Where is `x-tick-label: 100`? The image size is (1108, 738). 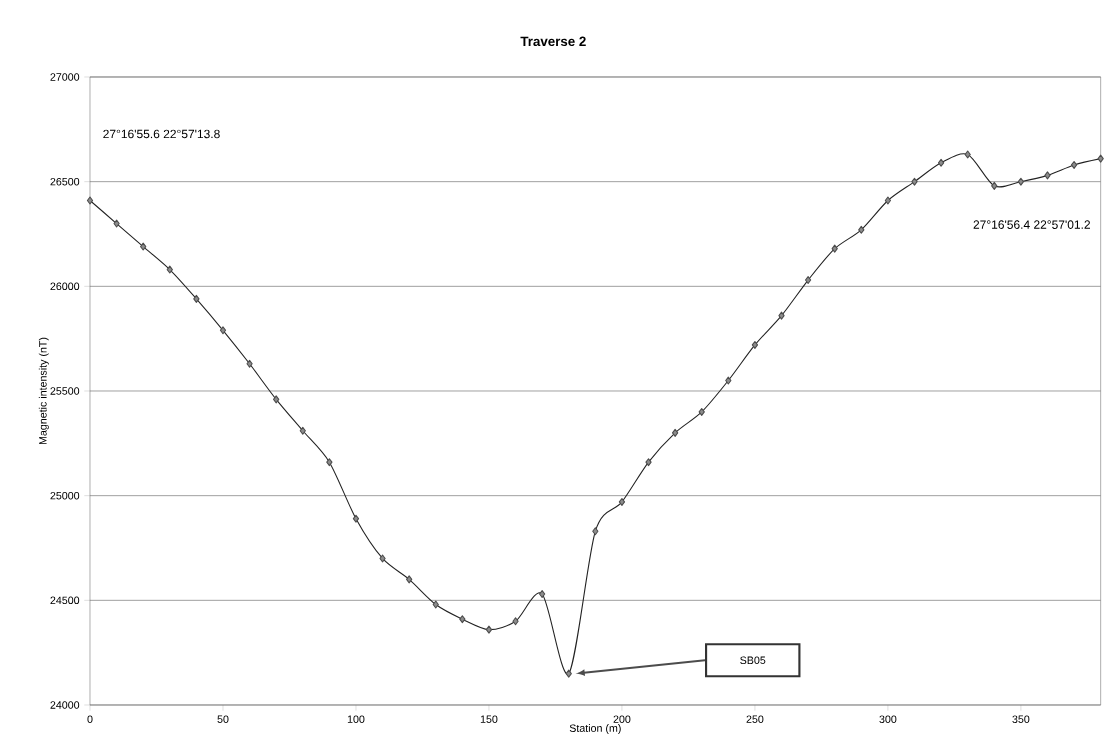 x-tick-label: 100 is located at coordinates (356, 719).